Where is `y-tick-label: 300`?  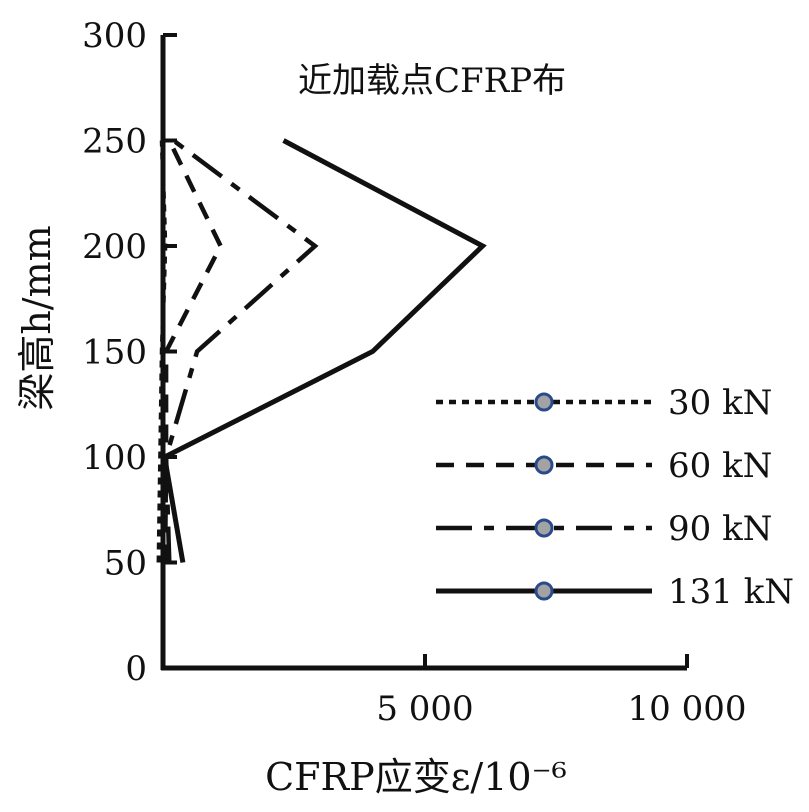
y-tick-label: 300 is located at coordinates (114, 36).